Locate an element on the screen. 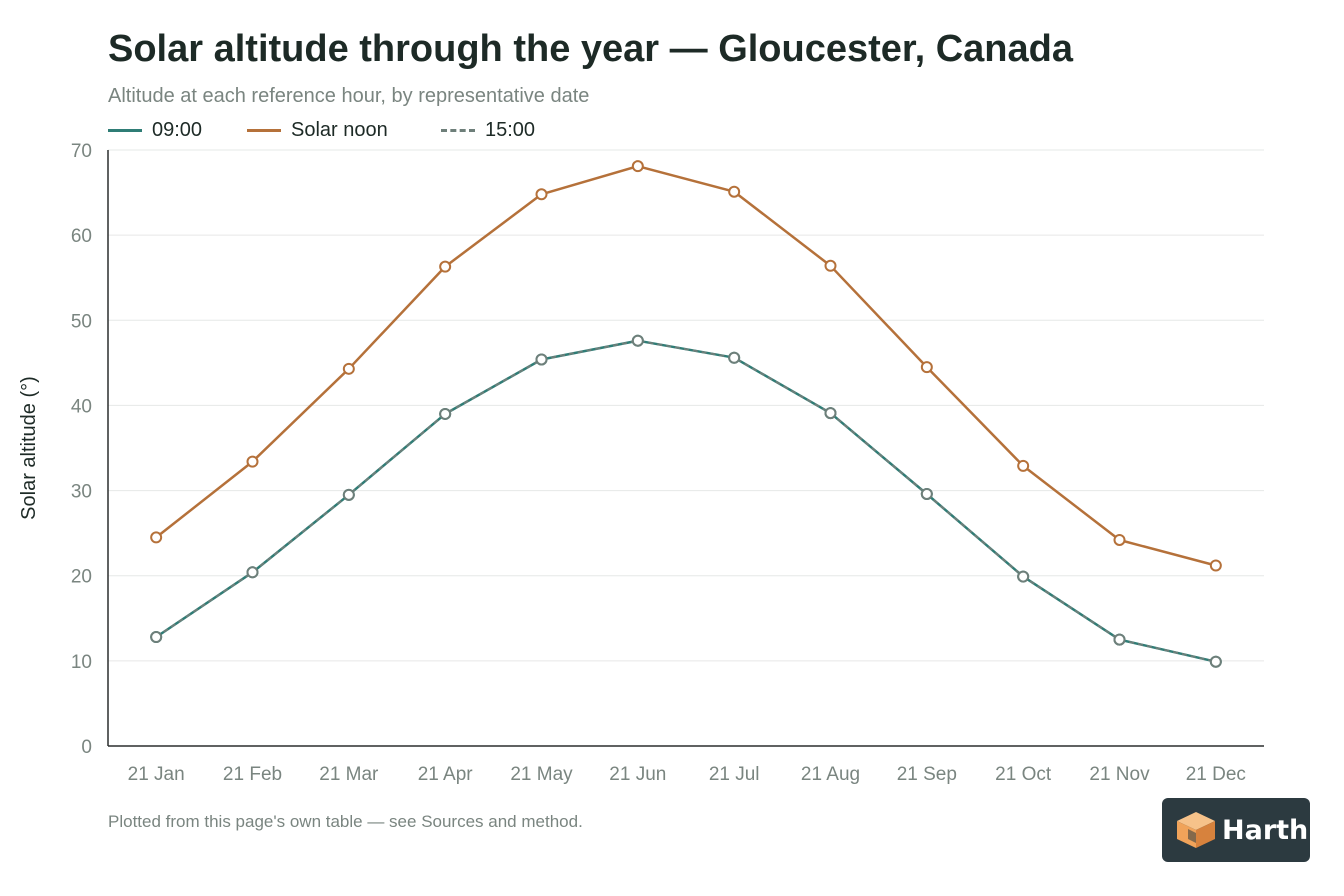  legend-item-1500: 15:00 is located at coordinates (488, 130).